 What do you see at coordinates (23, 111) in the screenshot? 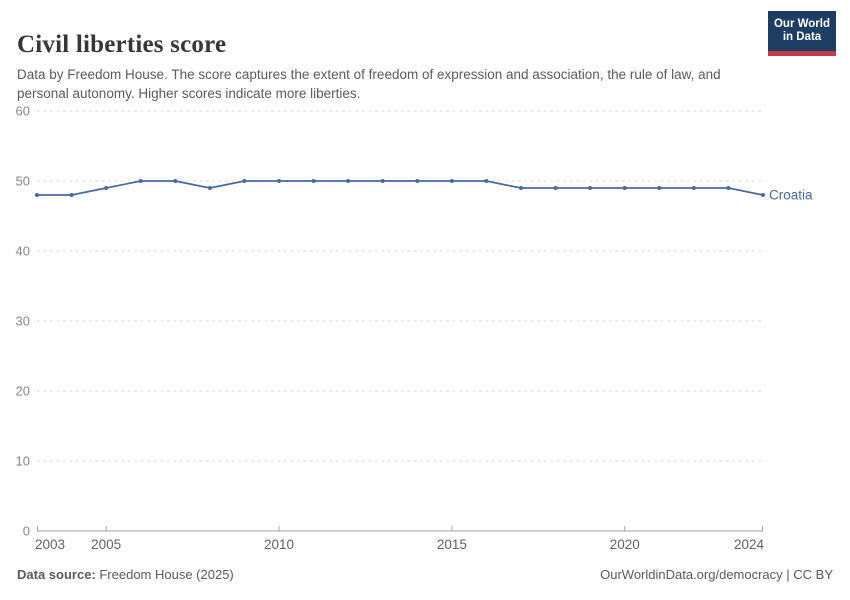
I see `y-tick-label: 60` at bounding box center [23, 111].